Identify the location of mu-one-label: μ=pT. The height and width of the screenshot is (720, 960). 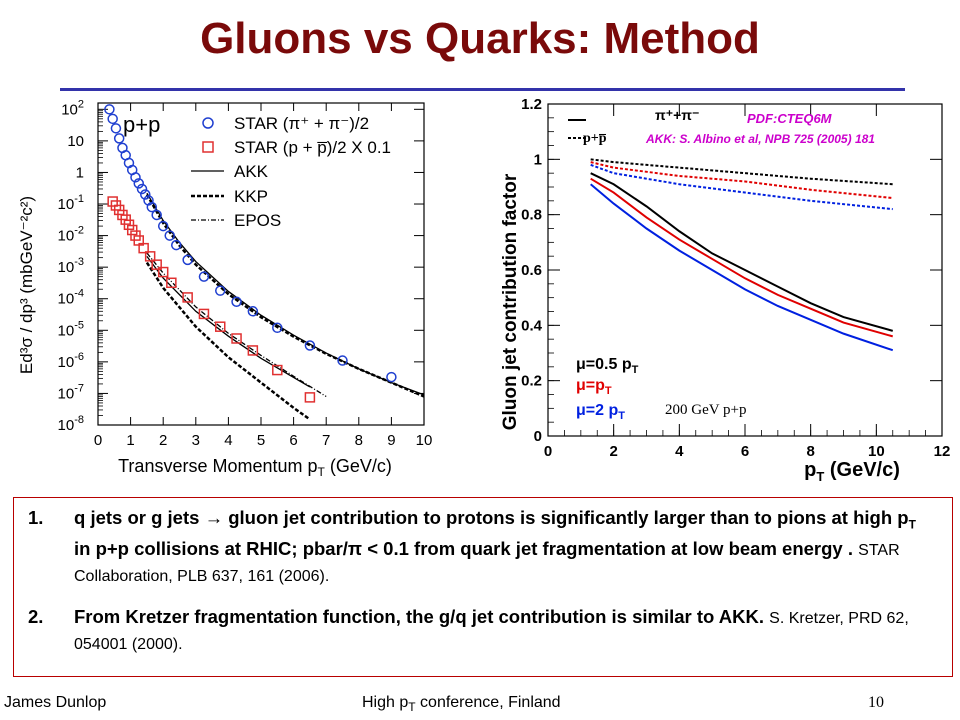
(594, 387).